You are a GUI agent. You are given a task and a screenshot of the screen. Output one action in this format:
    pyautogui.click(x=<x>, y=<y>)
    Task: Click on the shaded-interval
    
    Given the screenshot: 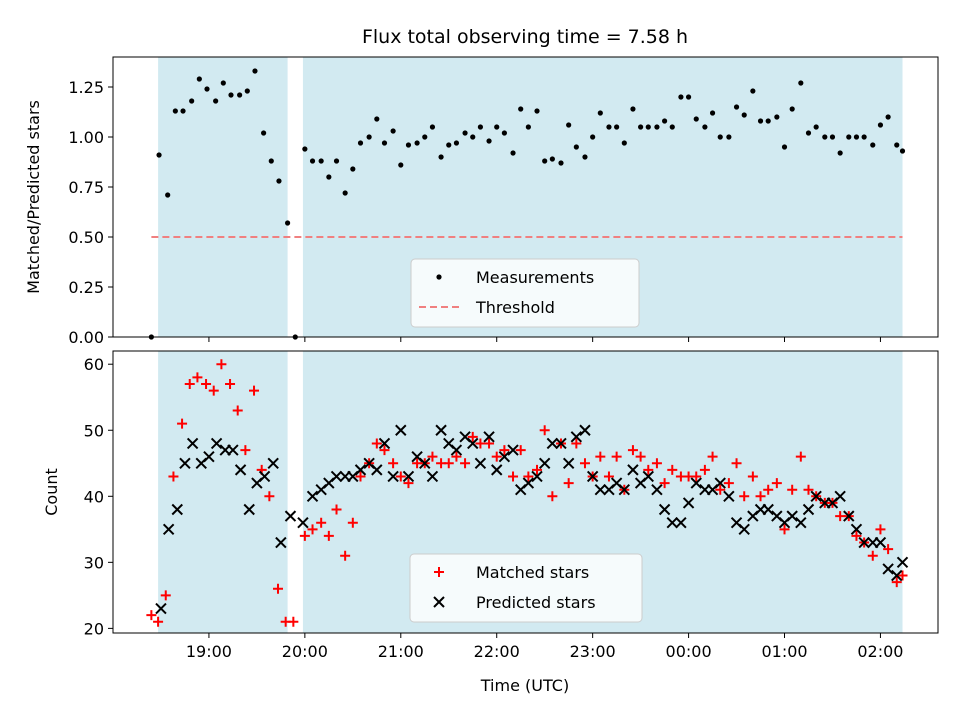 What is the action you would take?
    pyautogui.click(x=223, y=492)
    